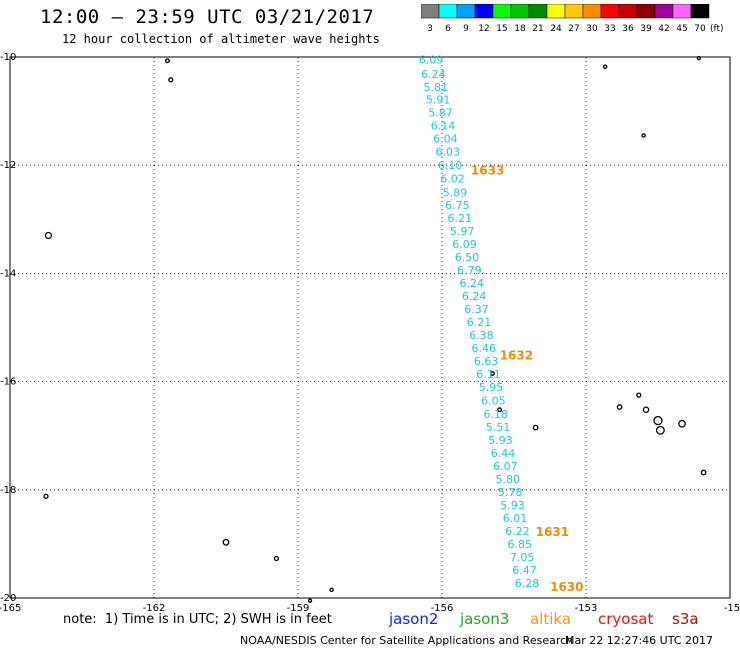  Describe the element at coordinates (467, 257) in the screenshot. I see `swh-value: 6.50` at that location.